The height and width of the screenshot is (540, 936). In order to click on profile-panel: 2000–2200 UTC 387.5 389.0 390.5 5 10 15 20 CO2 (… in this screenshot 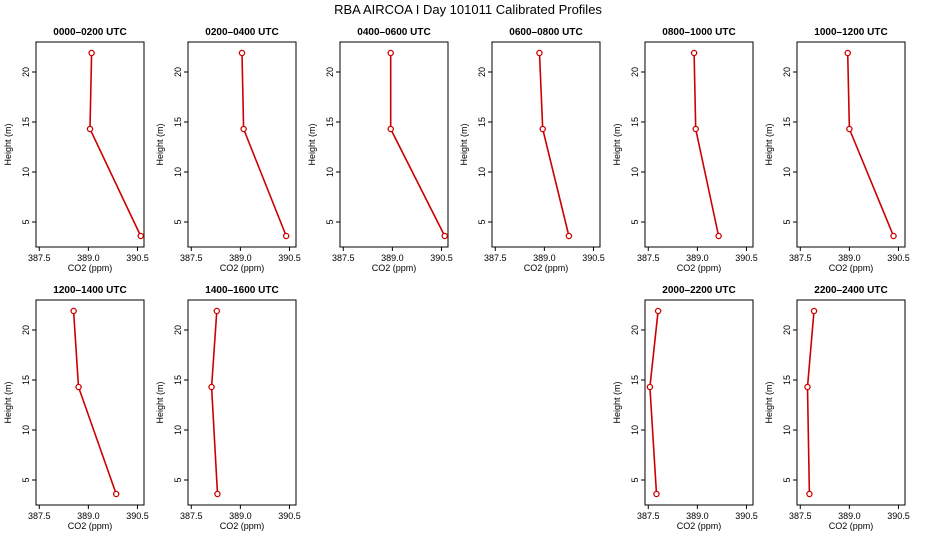, I will do `click(685, 408)`.